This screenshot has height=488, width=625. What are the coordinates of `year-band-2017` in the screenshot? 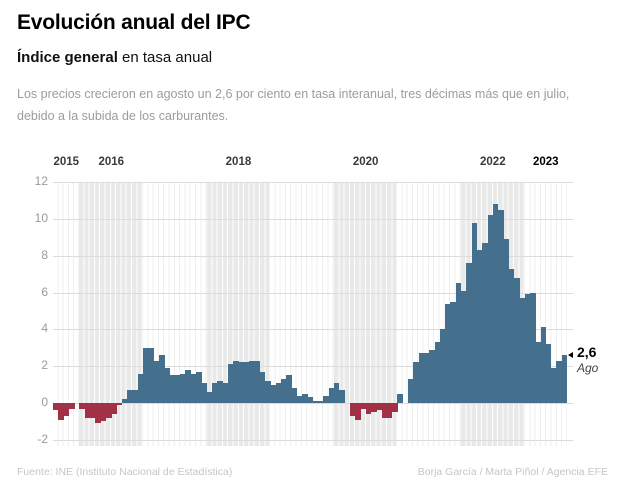 It's located at (175, 314).